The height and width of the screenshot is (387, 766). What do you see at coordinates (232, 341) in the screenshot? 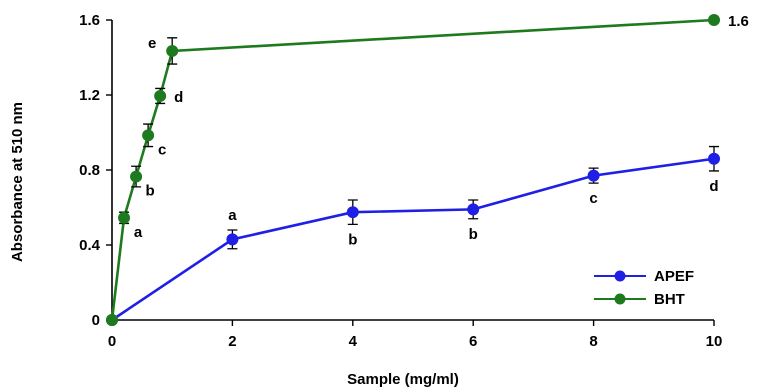
I see `x-tick-label: 2` at bounding box center [232, 341].